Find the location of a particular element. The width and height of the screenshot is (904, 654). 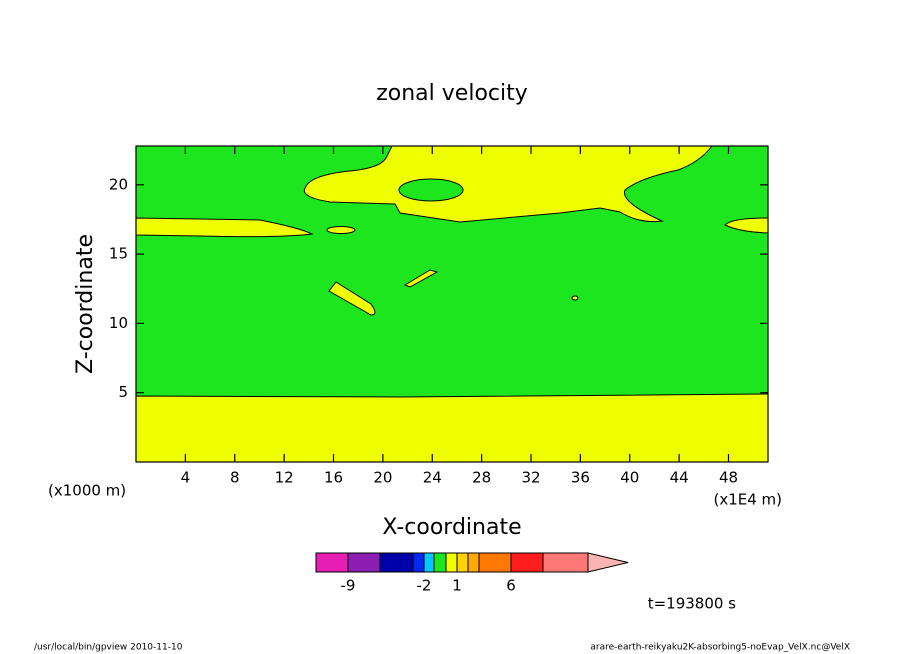

colorbar-tick-label: 1 is located at coordinates (457, 586).